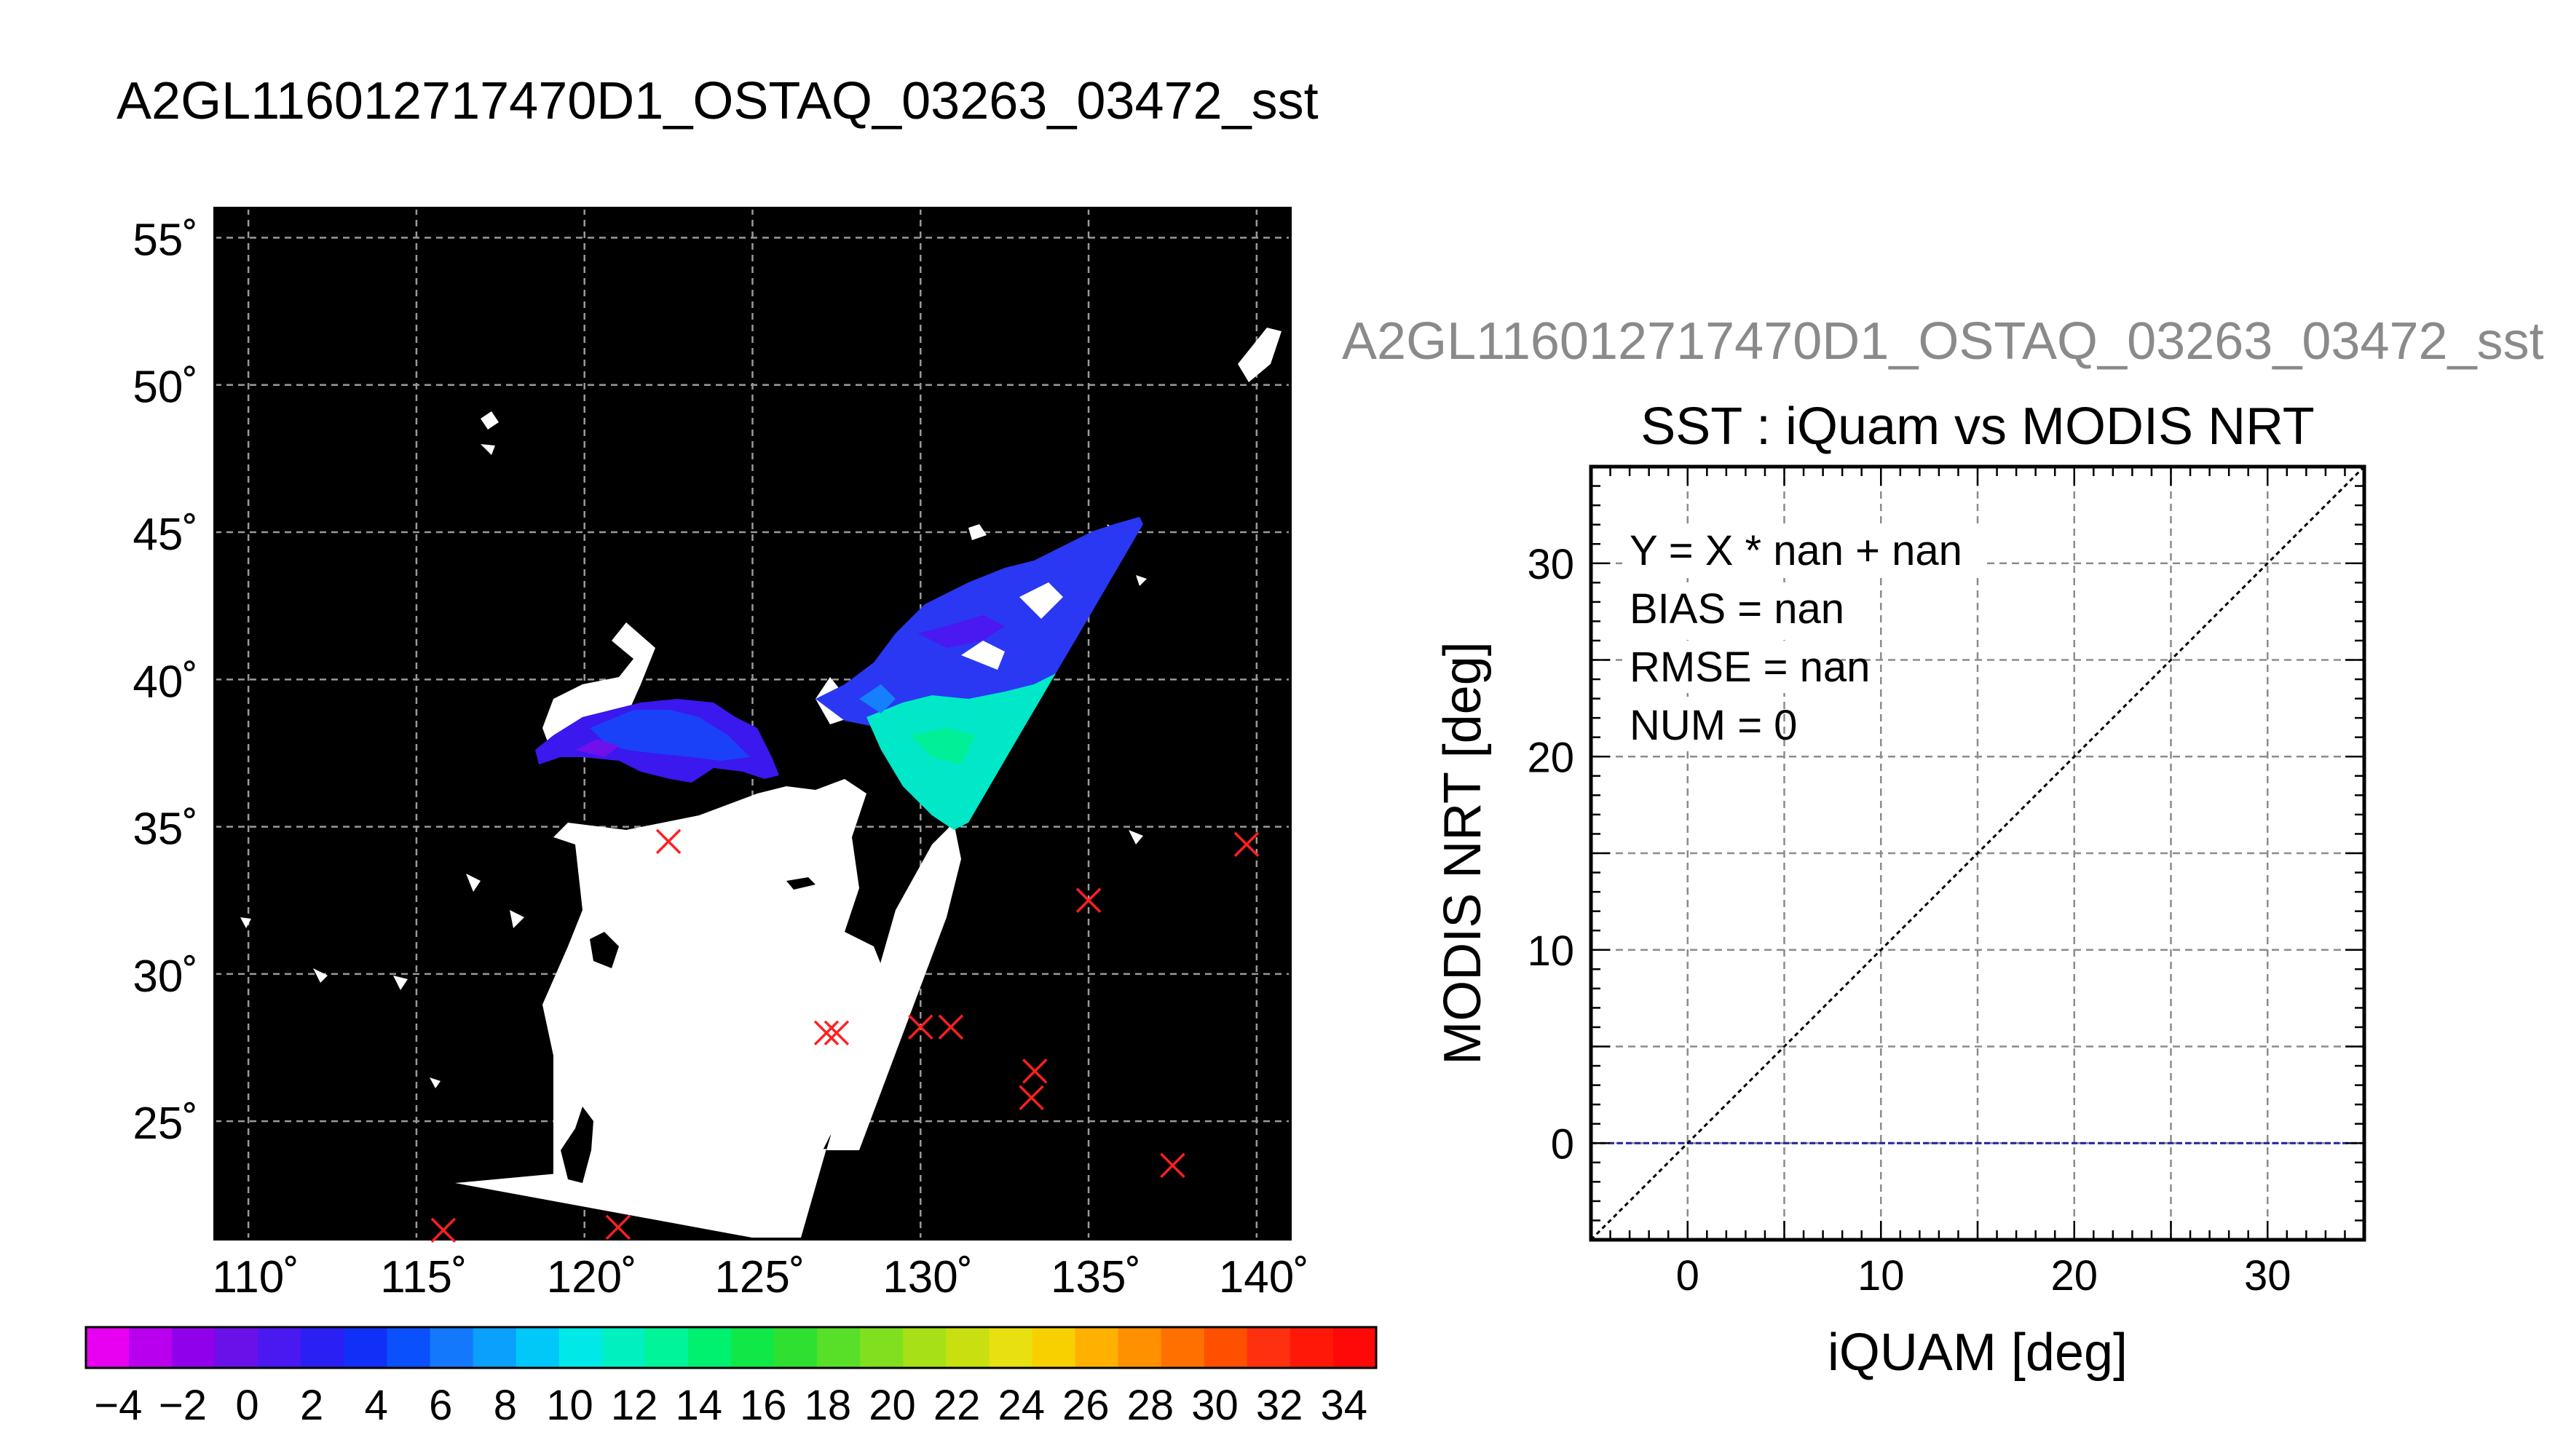  I want to click on map-lon-tick-label: 125˚, so click(759, 1277).